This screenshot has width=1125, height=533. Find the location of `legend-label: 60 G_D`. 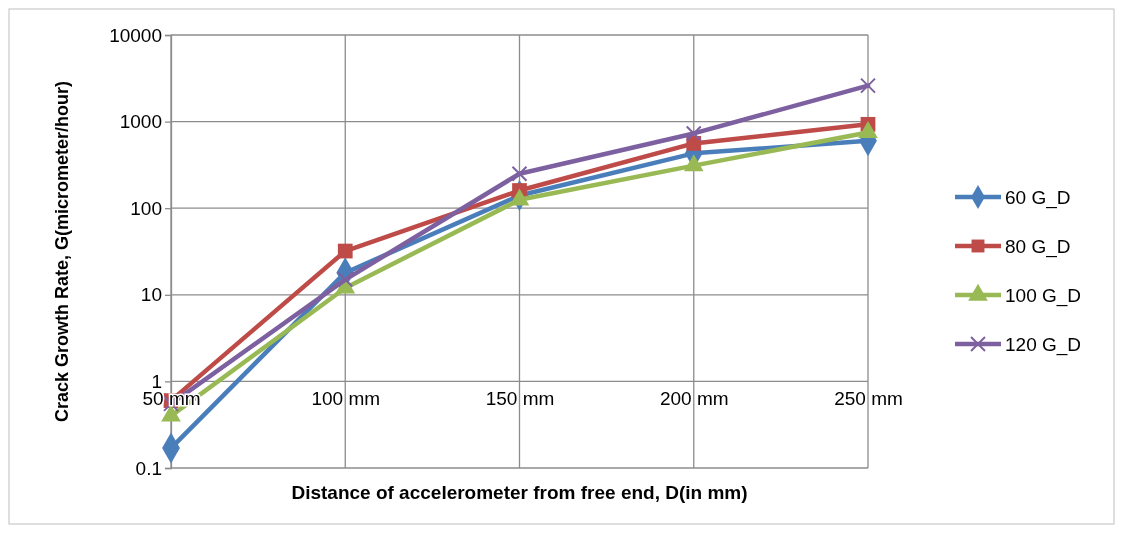

legend-label: 60 G_D is located at coordinates (1038, 198).